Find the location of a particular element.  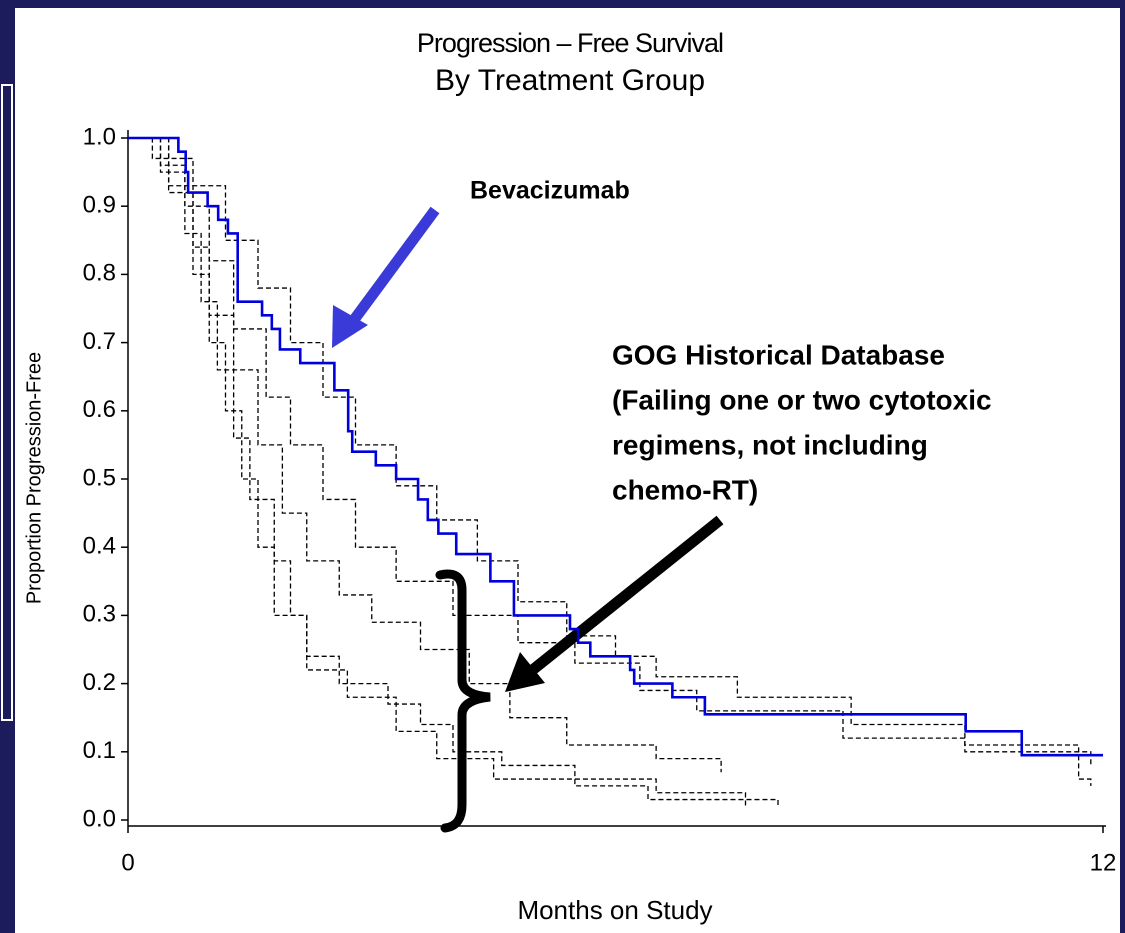

annotation: Bevacizumab is located at coordinates (550, 191).